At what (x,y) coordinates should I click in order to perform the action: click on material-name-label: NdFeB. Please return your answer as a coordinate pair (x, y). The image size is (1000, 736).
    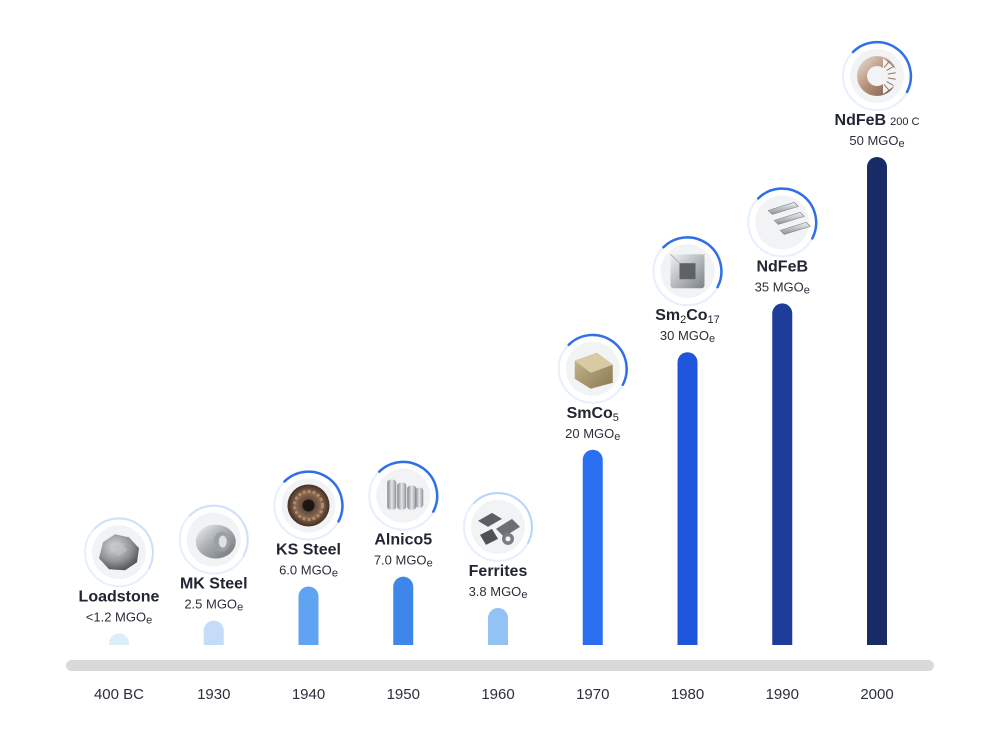
    Looking at the image, I should click on (782, 266).